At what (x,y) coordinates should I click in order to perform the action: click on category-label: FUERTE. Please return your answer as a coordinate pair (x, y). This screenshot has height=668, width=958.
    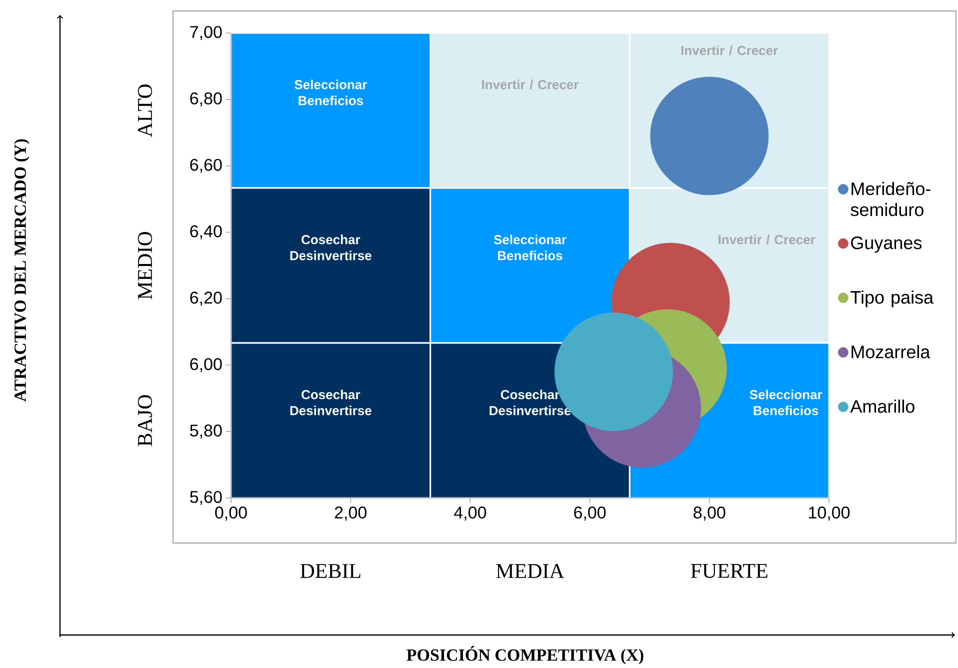
    Looking at the image, I should click on (729, 571).